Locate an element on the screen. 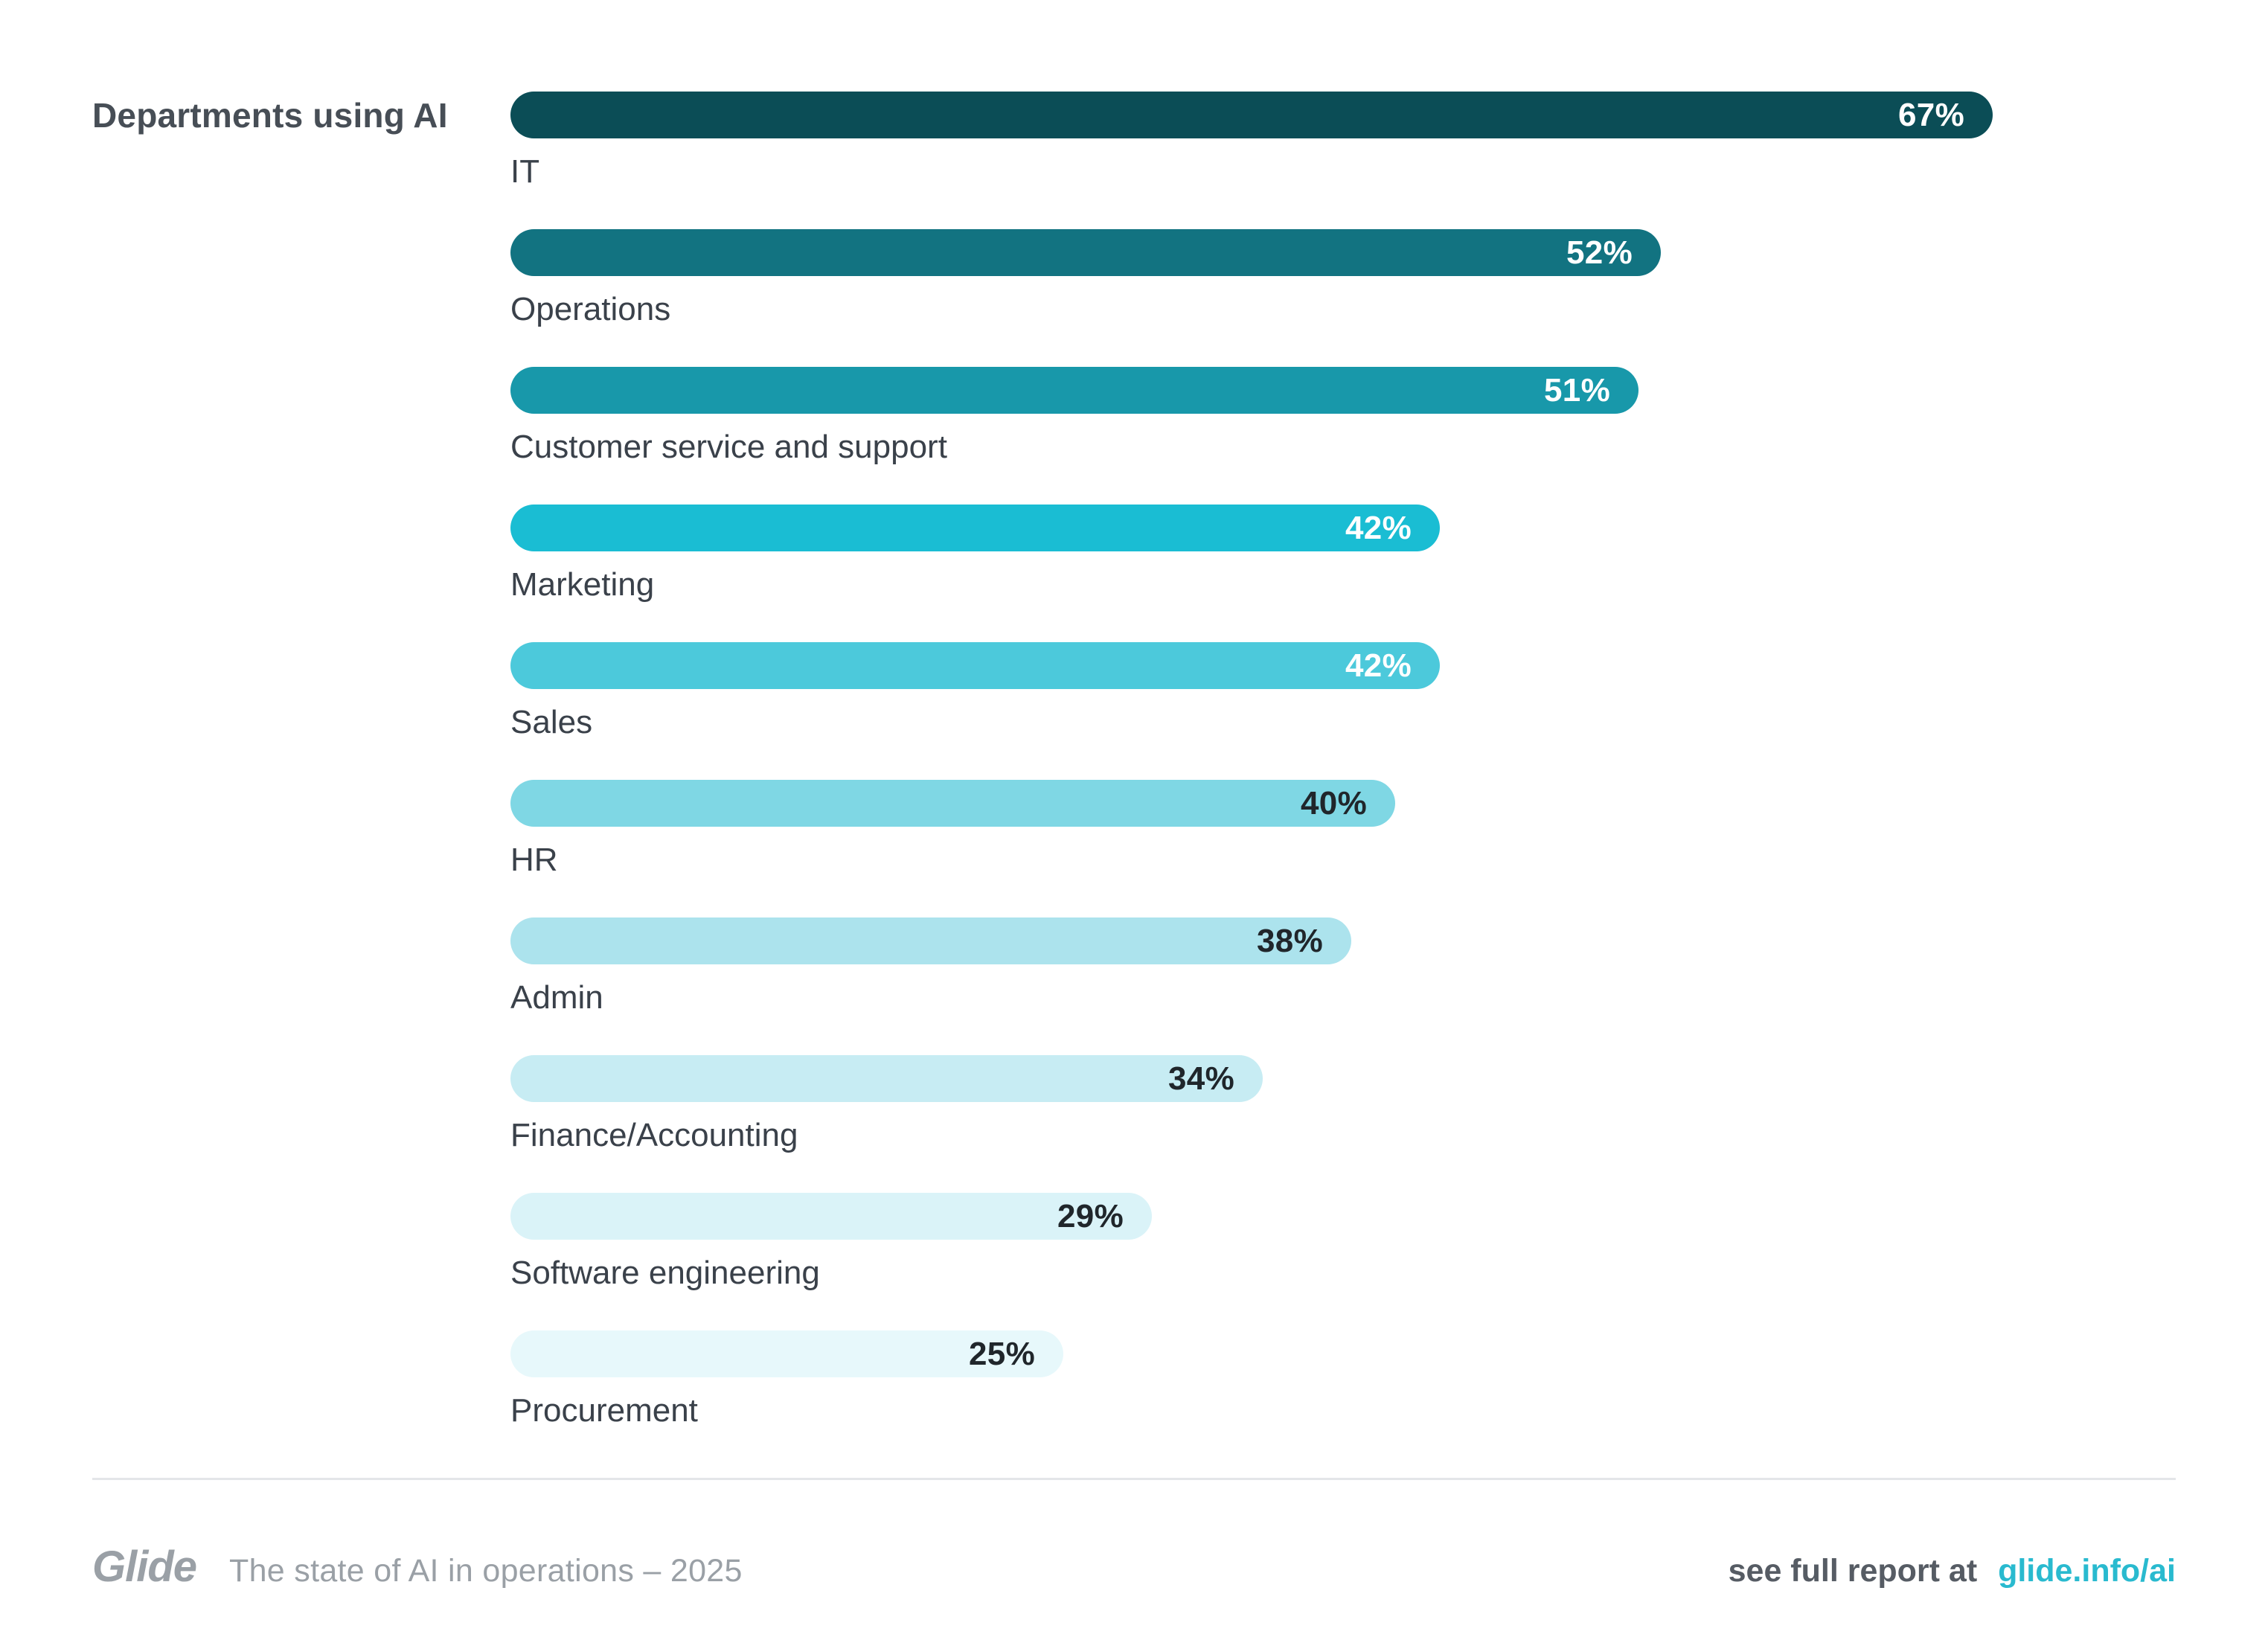 The height and width of the screenshot is (1643, 2268). chart-title: Departments using AI is located at coordinates (270, 116).